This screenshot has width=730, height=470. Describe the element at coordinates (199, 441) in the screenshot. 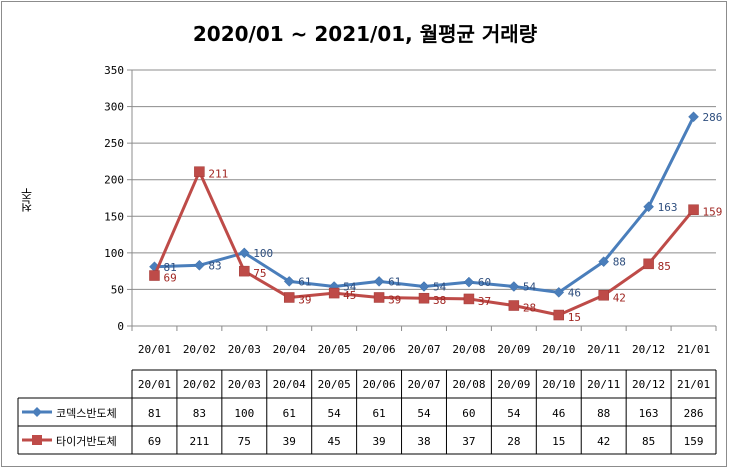

I see `table-cell: 211` at that location.